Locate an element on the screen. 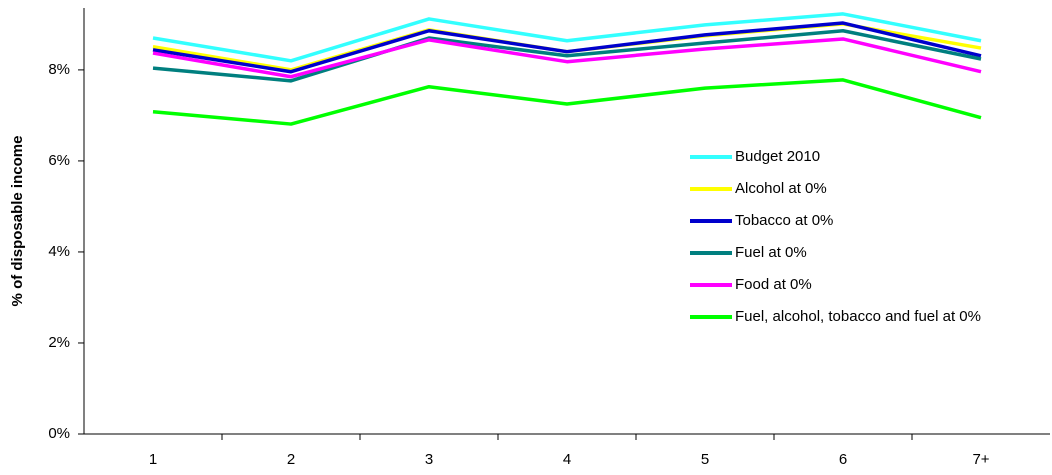 The width and height of the screenshot is (1052, 475). x-tick-label: 2 is located at coordinates (291, 459).